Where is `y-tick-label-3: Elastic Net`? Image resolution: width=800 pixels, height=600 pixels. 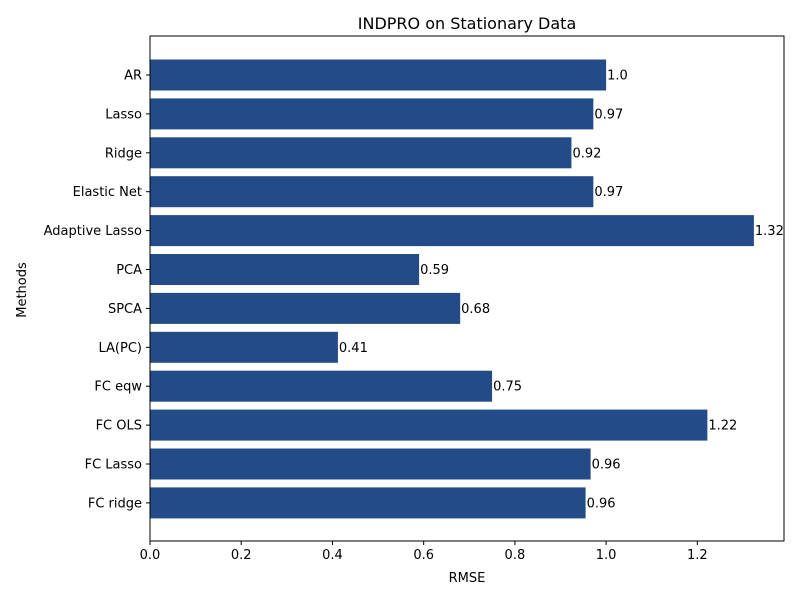 y-tick-label-3: Elastic Net is located at coordinates (107, 192).